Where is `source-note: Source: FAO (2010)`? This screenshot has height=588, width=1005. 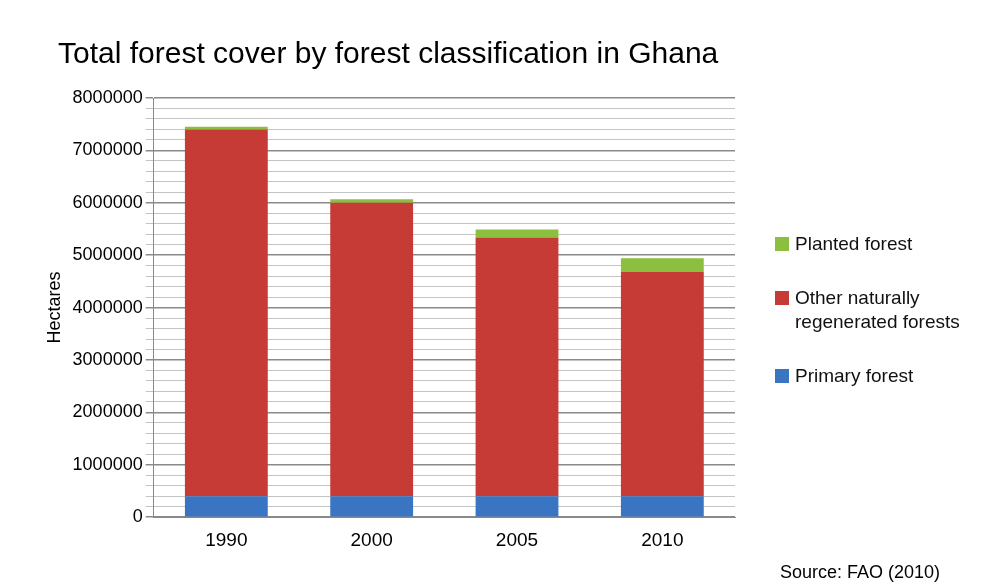 source-note: Source: FAO (2010) is located at coordinates (860, 572).